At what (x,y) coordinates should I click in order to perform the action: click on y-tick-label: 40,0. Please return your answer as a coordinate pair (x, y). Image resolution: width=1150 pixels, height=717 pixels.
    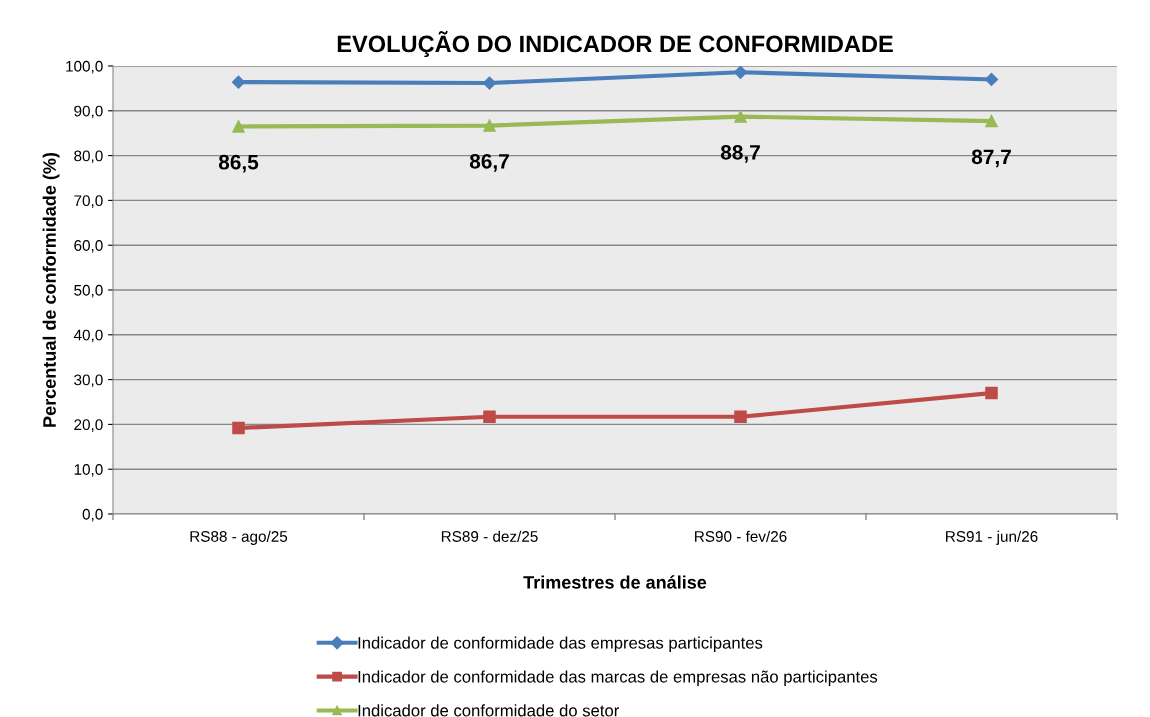
    Looking at the image, I should click on (88, 336).